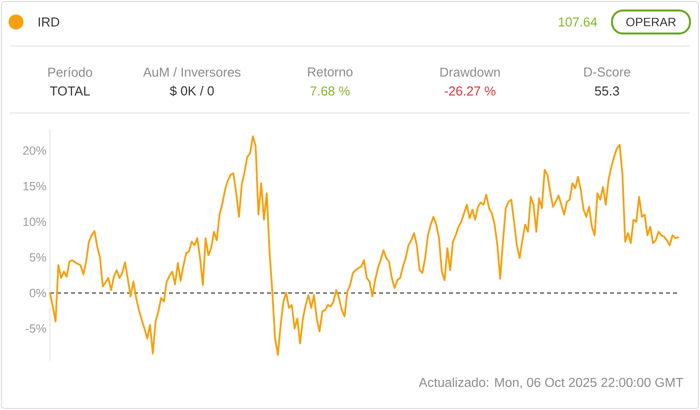  I want to click on text: Período, so click(70, 72).